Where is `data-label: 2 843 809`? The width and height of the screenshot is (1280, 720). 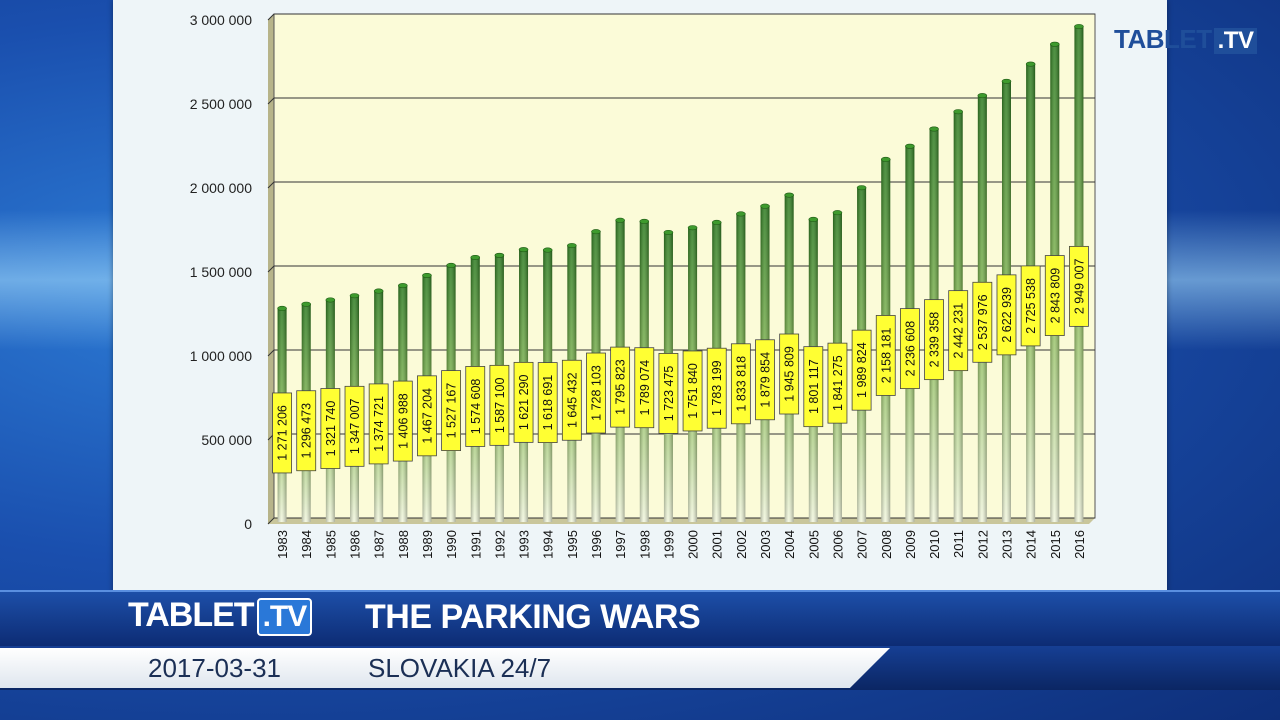 data-label: 2 843 809 is located at coordinates (1055, 296).